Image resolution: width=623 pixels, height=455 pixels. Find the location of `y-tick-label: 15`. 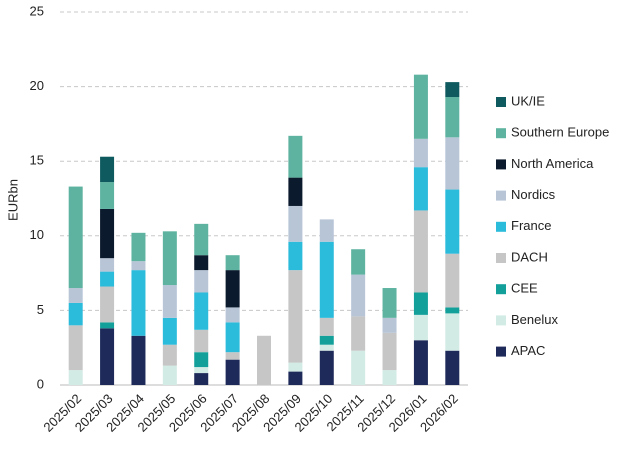

y-tick-label: 15 is located at coordinates (37, 160).